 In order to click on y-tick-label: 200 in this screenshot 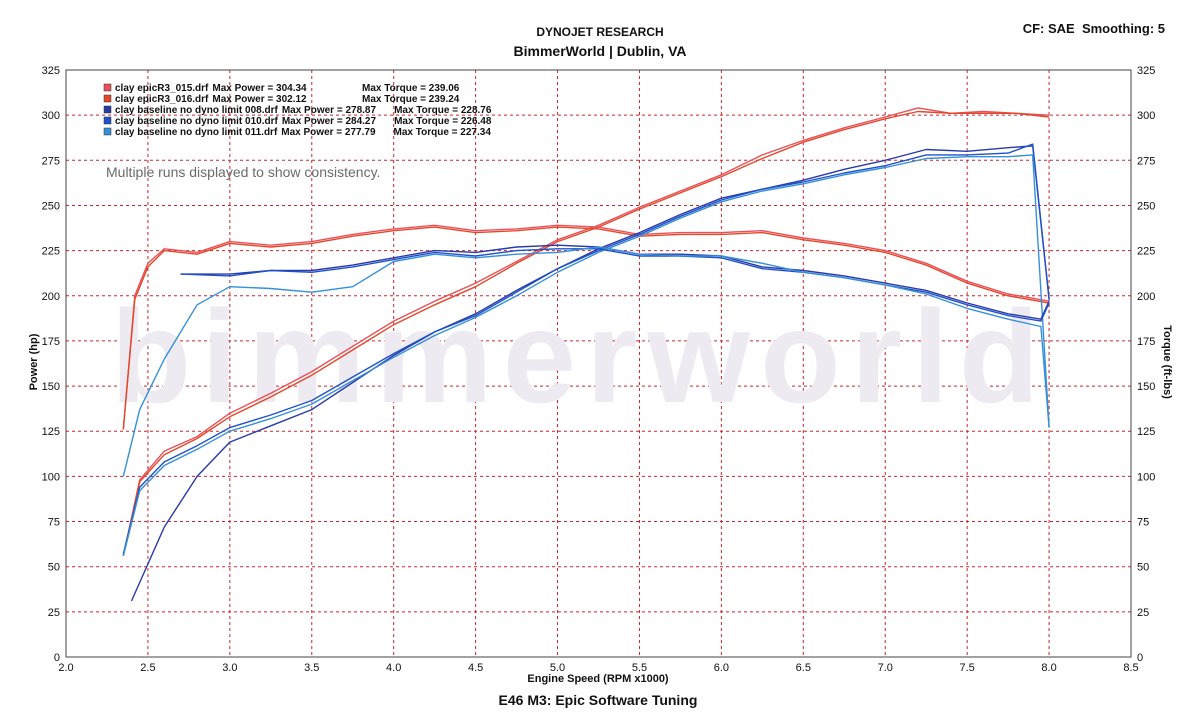, I will do `click(51, 297)`.